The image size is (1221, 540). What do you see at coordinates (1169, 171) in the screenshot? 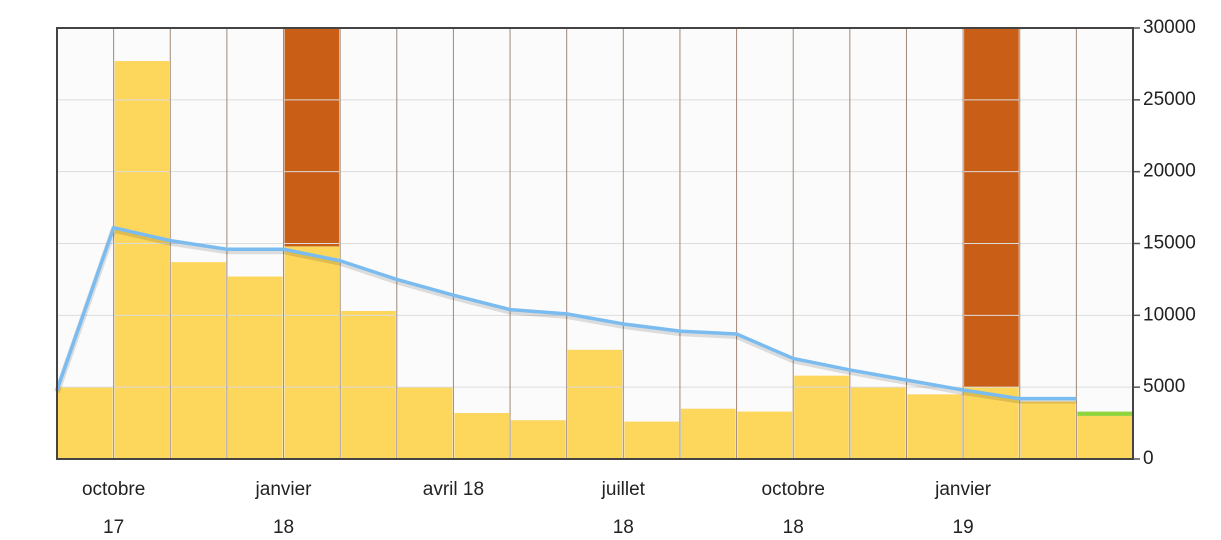
I see `y-tick-label: 20000` at bounding box center [1169, 171].